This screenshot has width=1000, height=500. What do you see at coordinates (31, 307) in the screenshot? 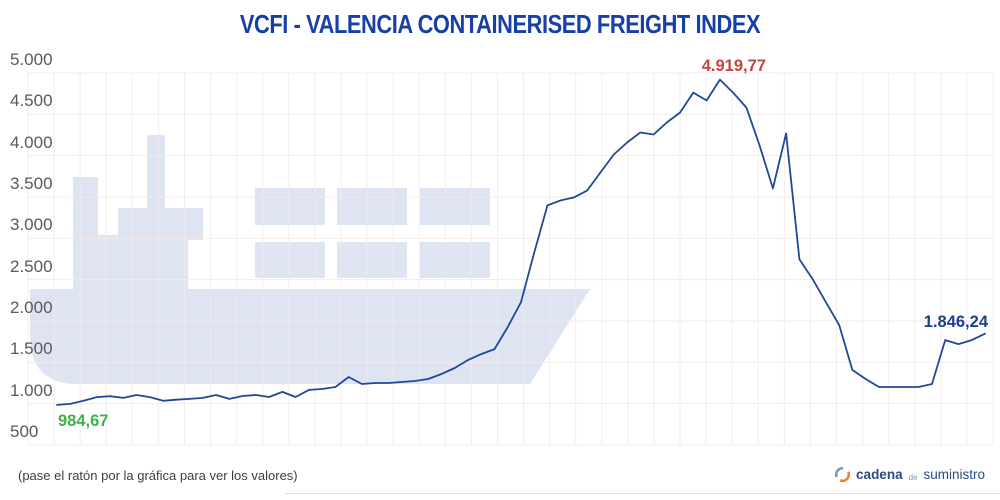
I see `y-axis-tick-label: 2.000` at bounding box center [31, 307].